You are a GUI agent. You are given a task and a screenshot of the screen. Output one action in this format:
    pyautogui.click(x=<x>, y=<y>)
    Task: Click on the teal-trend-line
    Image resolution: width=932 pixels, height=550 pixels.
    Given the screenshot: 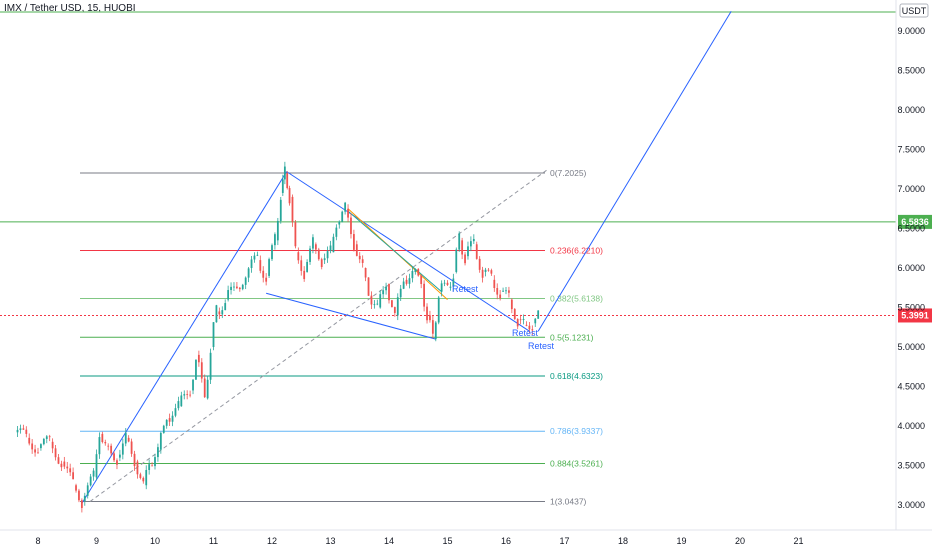 What is the action you would take?
    pyautogui.click(x=394, y=251)
    